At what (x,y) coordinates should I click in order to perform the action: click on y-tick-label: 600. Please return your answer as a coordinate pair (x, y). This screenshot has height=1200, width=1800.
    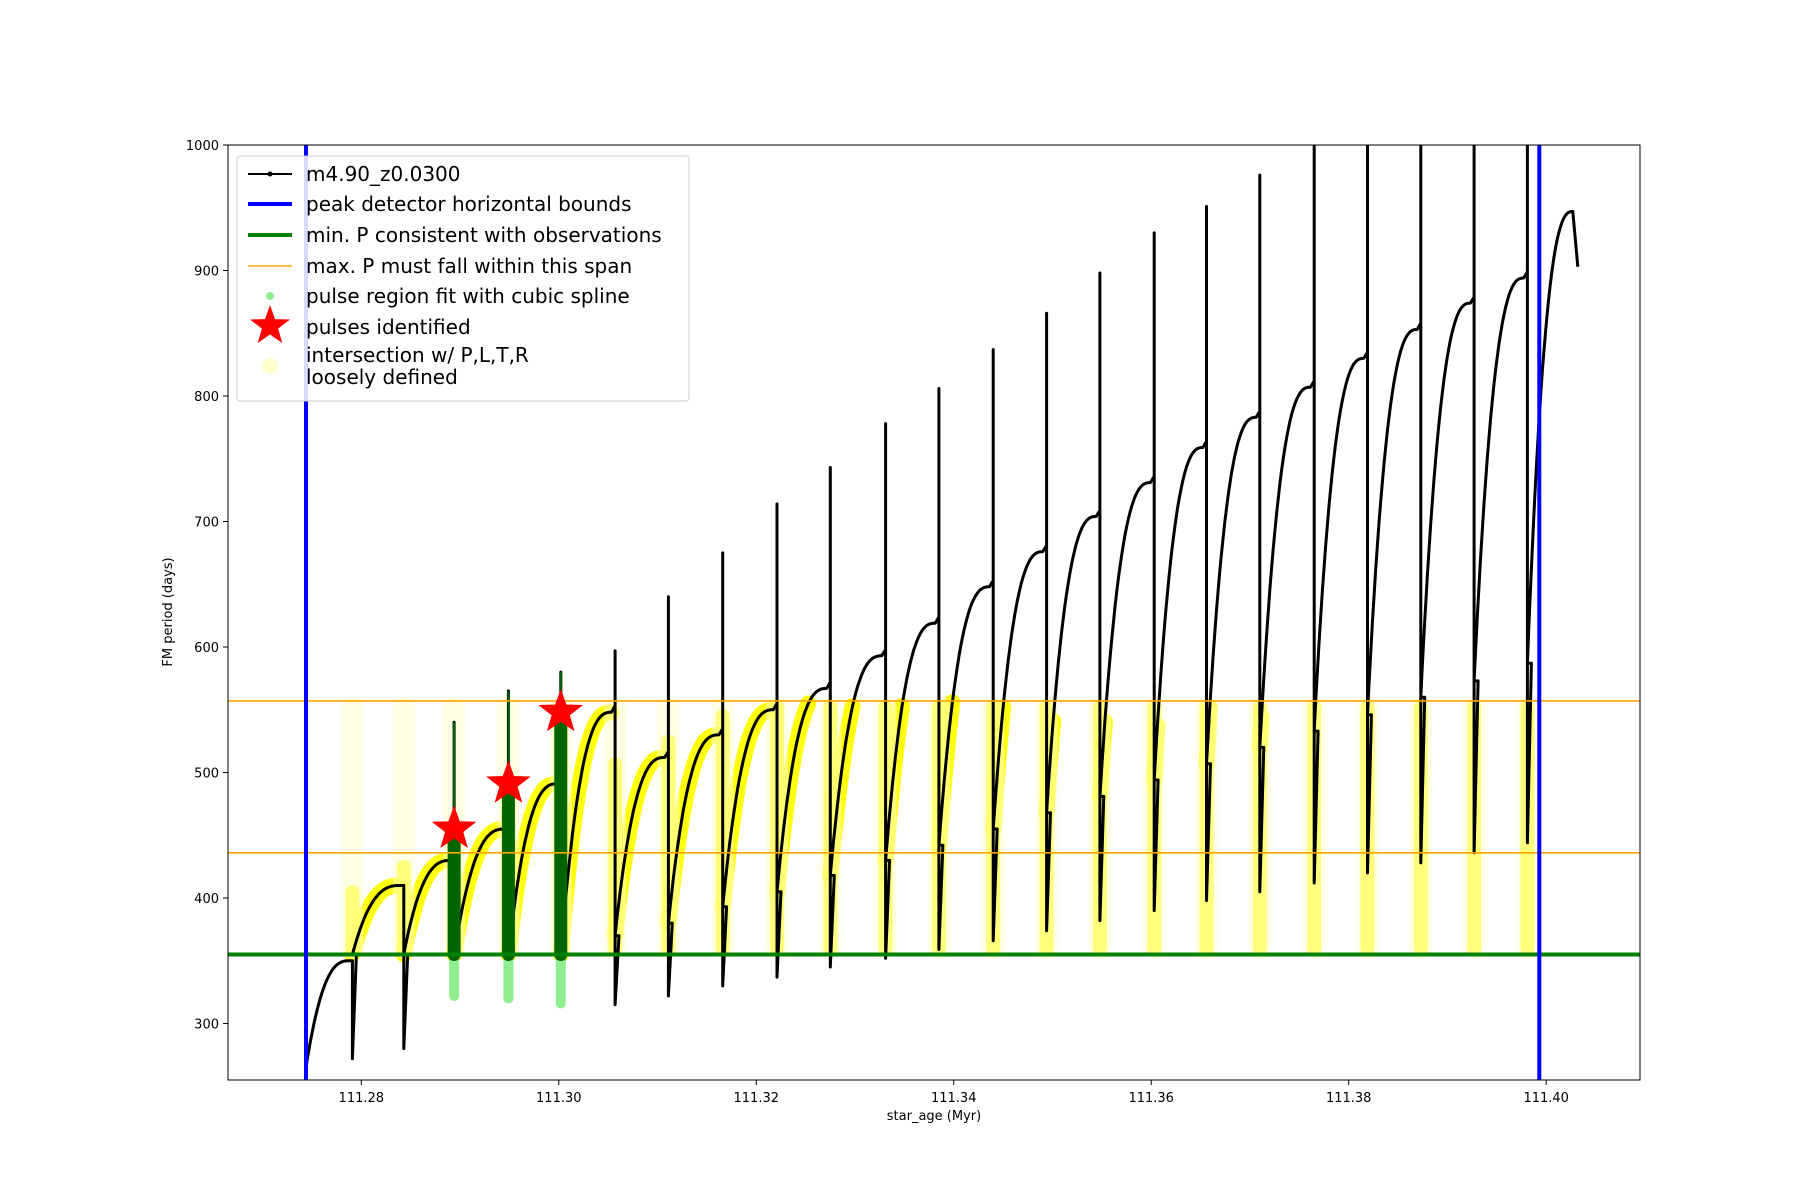
    Looking at the image, I should click on (206, 648).